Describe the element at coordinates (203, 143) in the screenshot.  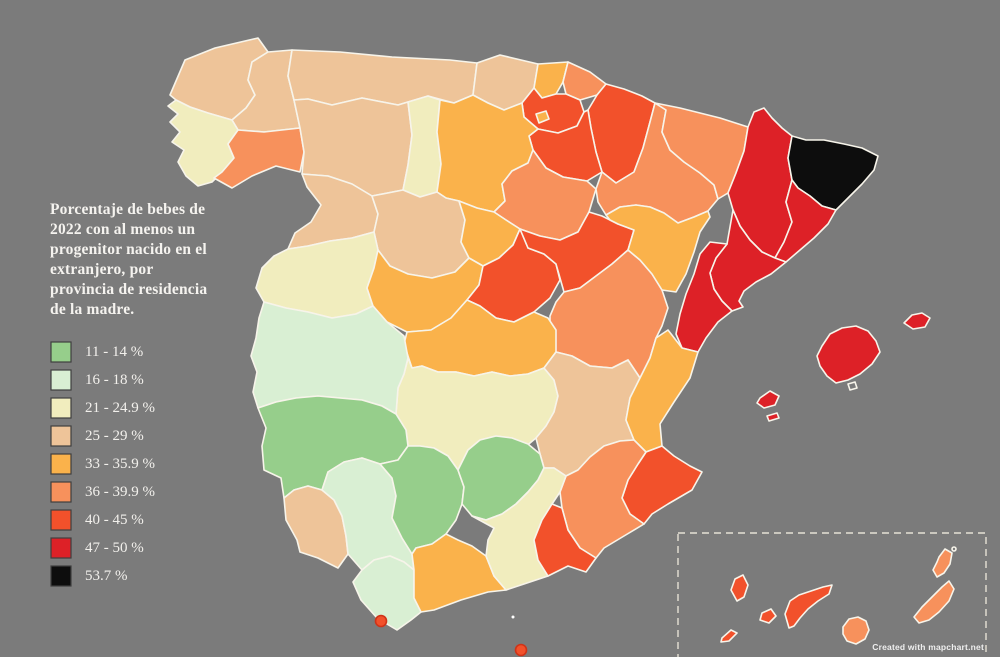
I see `province-pontevedra` at that location.